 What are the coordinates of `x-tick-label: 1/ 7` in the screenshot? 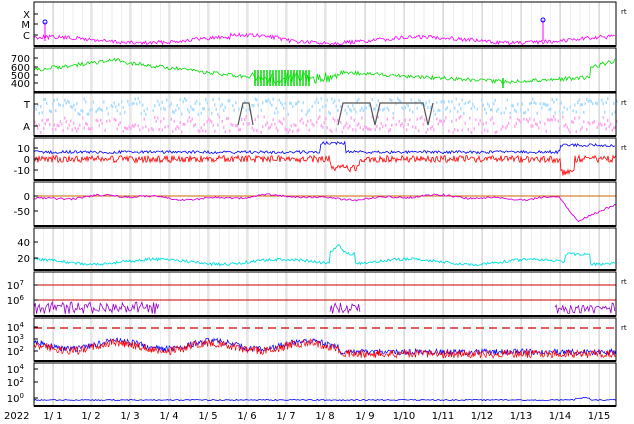 It's located at (285, 416).